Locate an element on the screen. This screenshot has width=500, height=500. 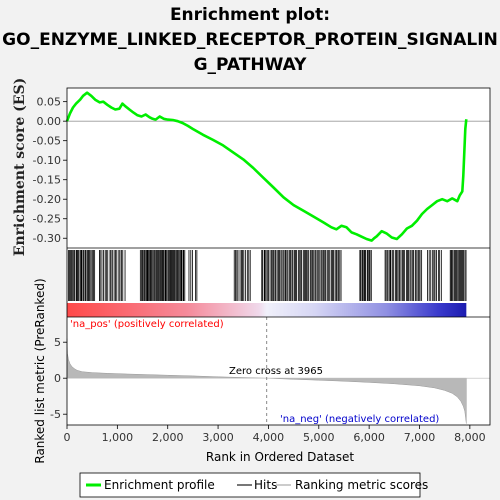
x-tick-label: 7,000 is located at coordinates (420, 437).